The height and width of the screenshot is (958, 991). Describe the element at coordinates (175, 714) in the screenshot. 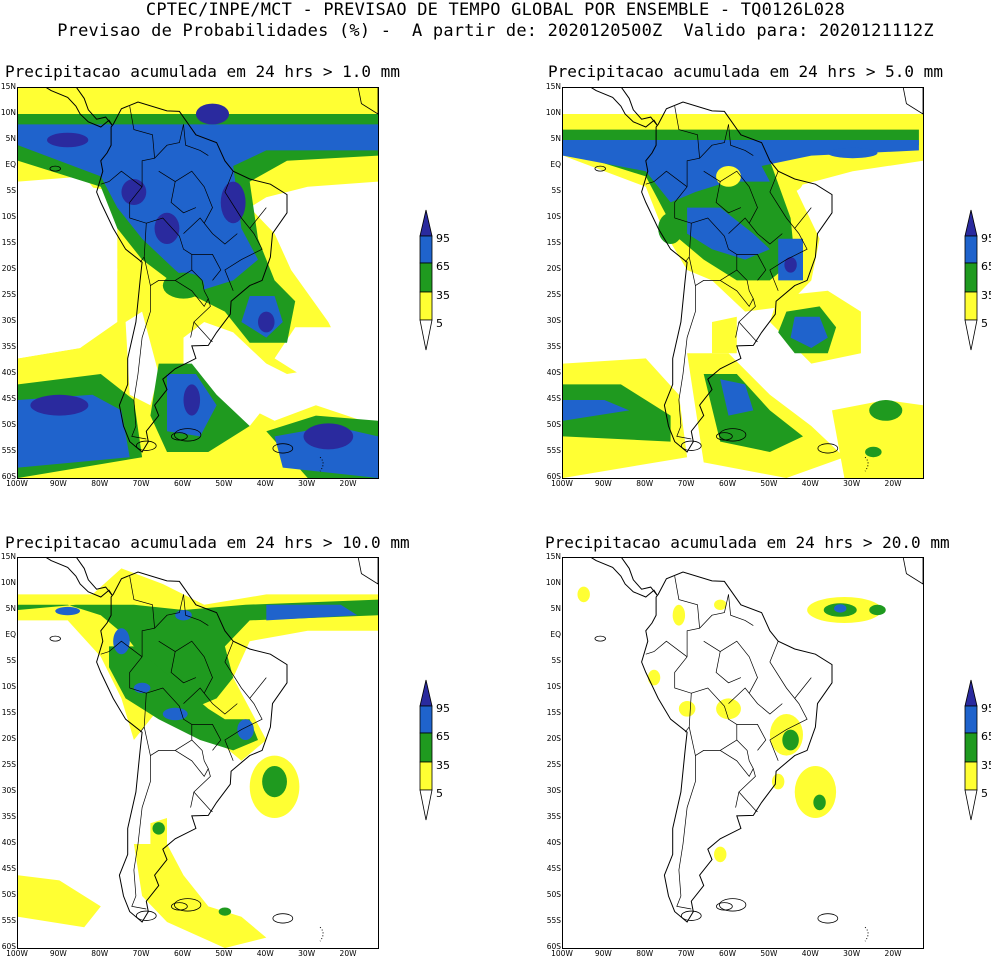

I see `blue-65pct-area` at that location.